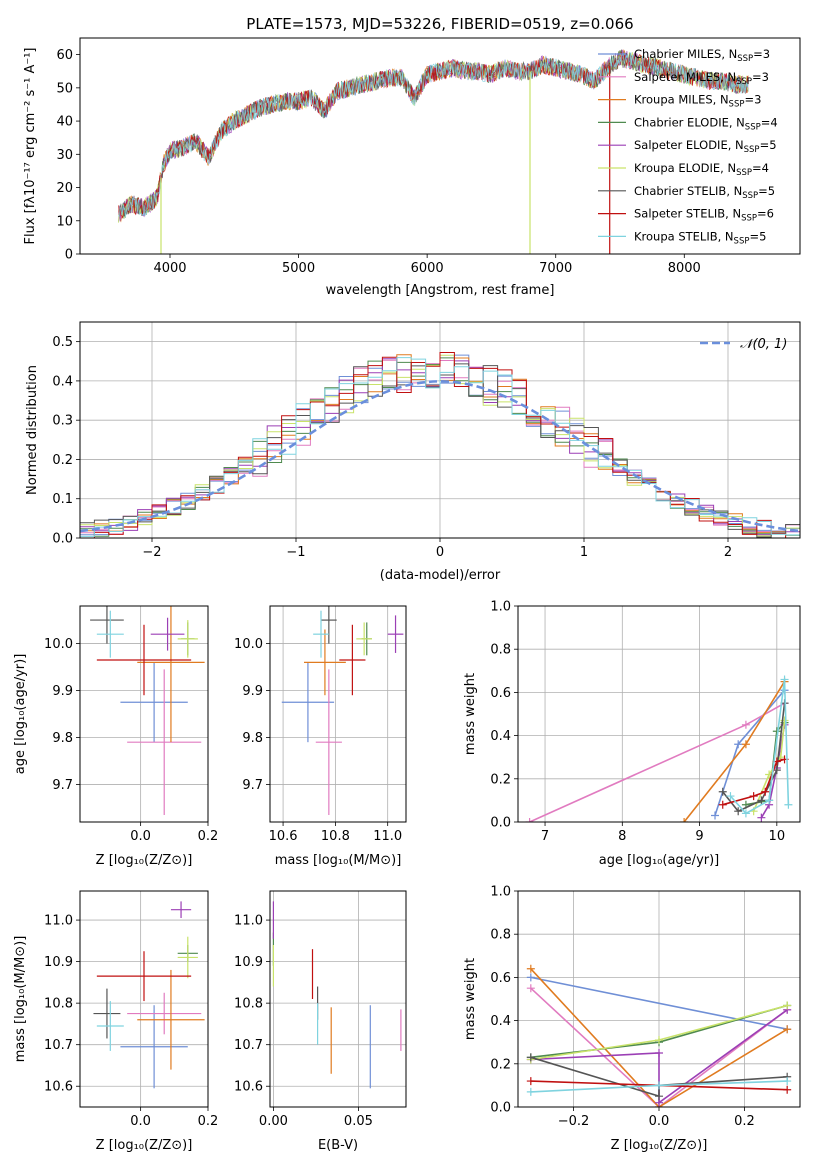 This screenshot has height=1170, width=819. Describe the element at coordinates (151, 552) in the screenshot. I see `x-tick-label: −2` at that location.